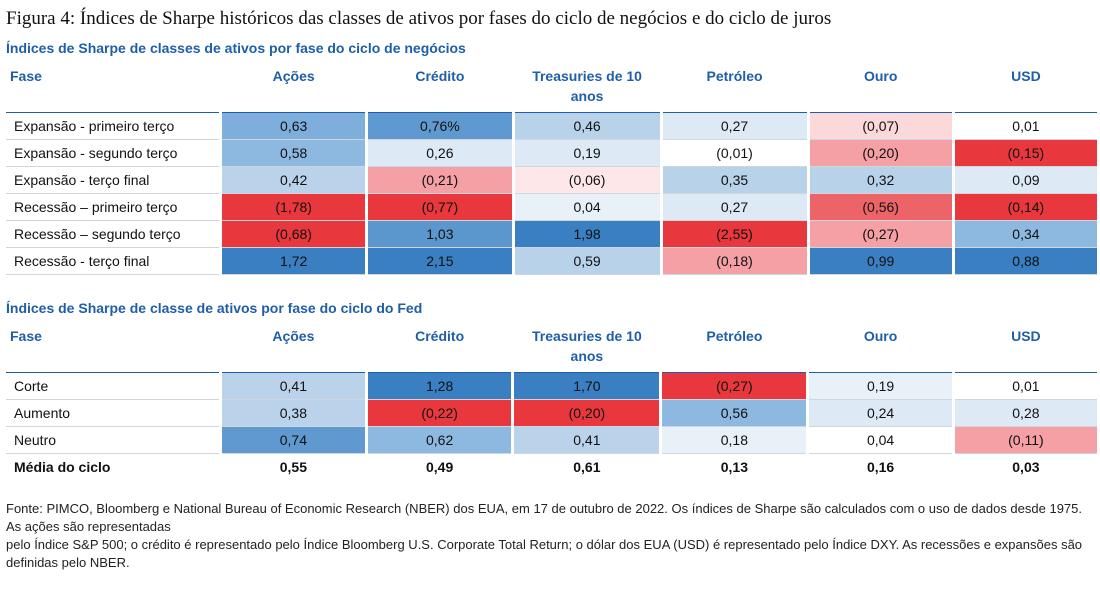 This screenshot has width=1100, height=600. I want to click on cell: 0,58, so click(294, 153).